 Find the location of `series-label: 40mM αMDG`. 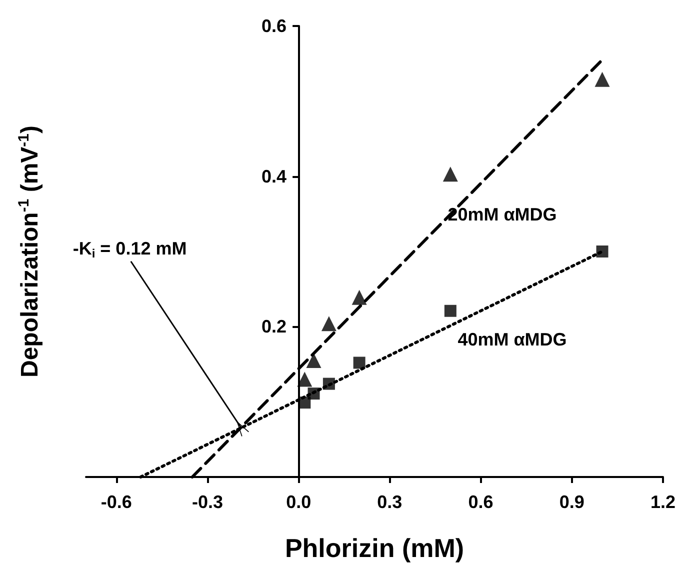

series-label: 40mM αMDG is located at coordinates (512, 340).